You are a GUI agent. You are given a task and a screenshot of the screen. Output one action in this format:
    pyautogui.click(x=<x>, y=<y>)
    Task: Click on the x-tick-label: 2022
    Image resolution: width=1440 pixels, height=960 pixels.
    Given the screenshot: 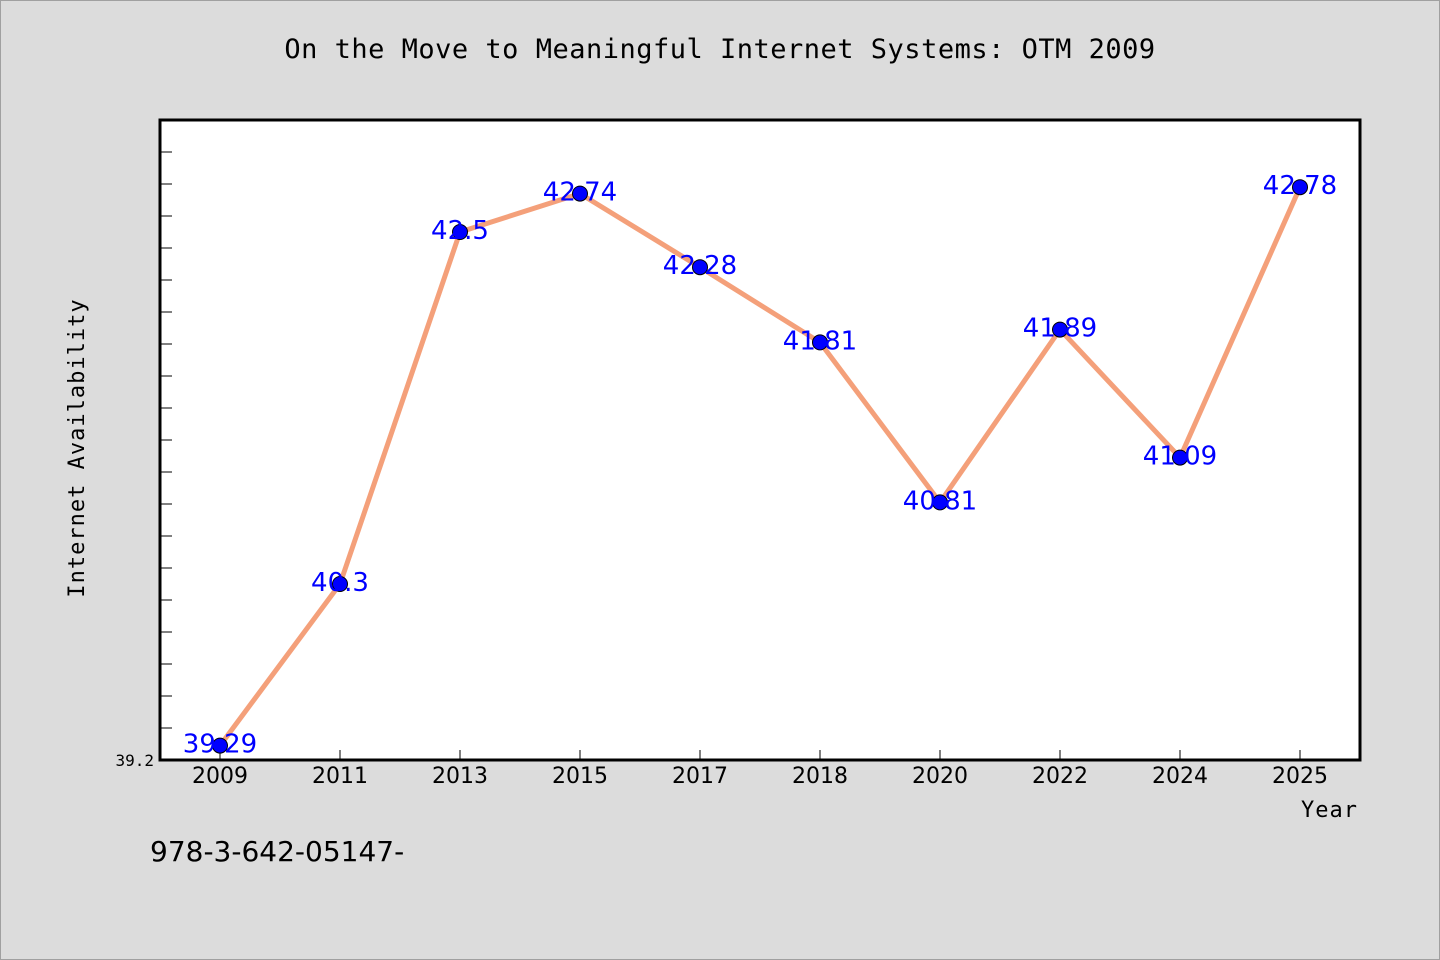 What is the action you would take?
    pyautogui.click(x=1060, y=776)
    